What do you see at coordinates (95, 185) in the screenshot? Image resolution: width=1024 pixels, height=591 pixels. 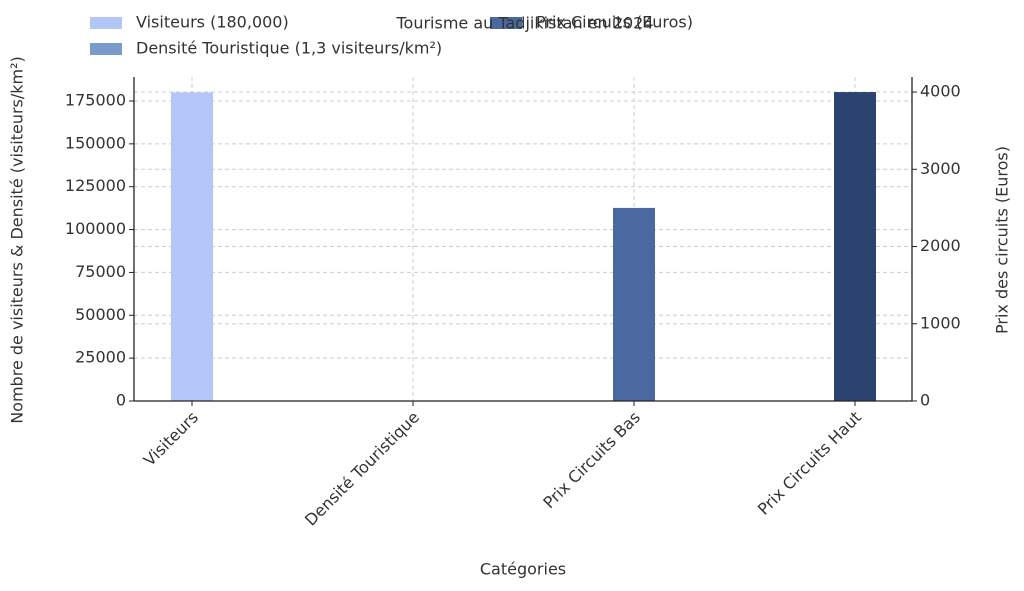 I see `y-tick-label: 125000` at bounding box center [95, 185].